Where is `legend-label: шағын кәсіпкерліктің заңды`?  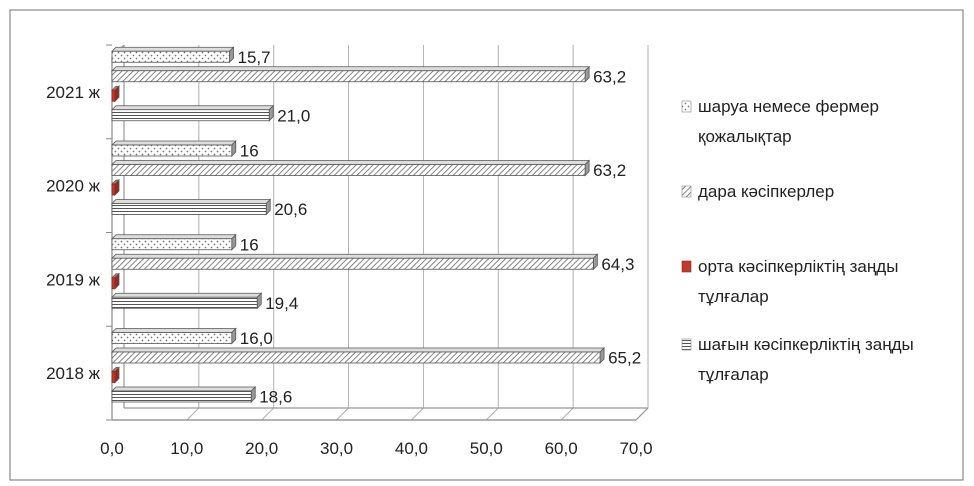 legend-label: шағын кәсіпкерліктің заңды is located at coordinates (806, 344).